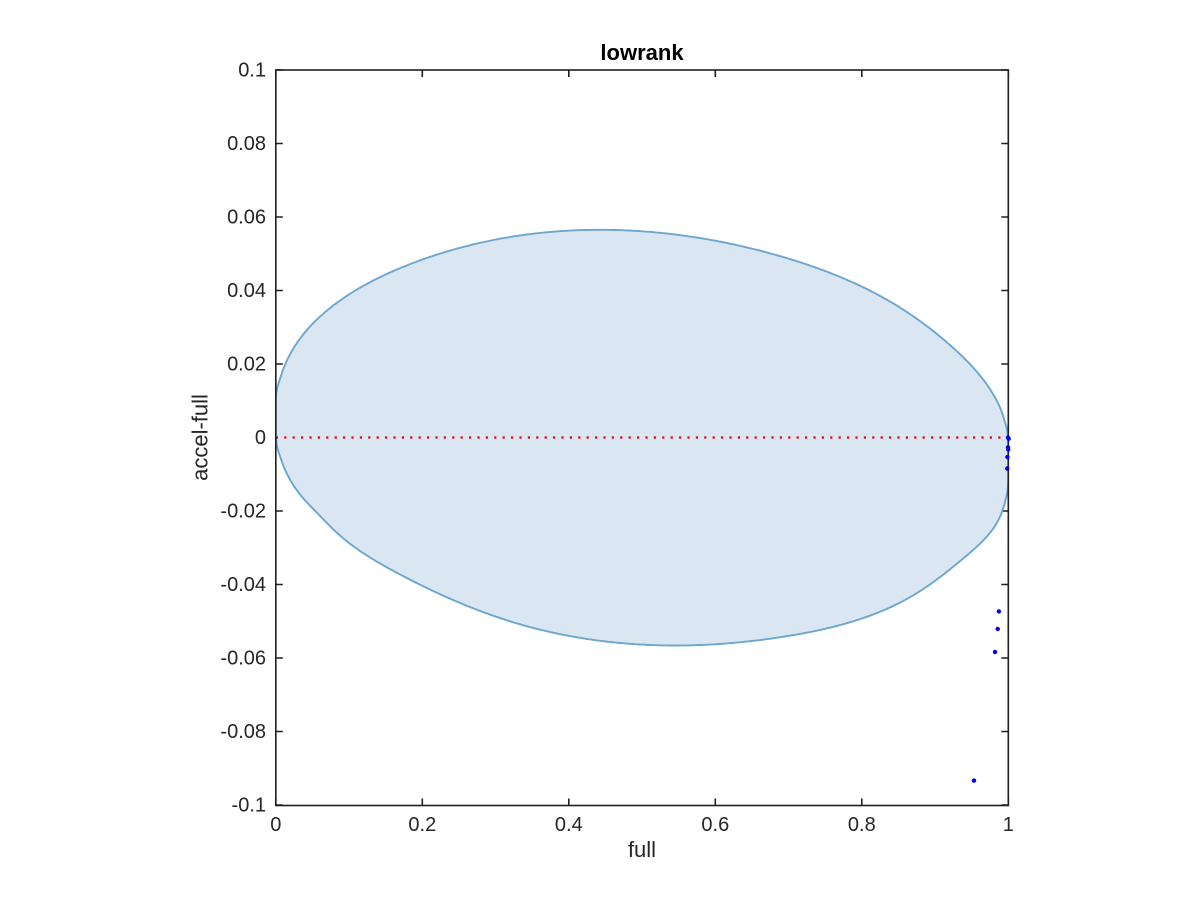 This screenshot has width=1200, height=900. I want to click on svg-text: 0.06, so click(246, 217).